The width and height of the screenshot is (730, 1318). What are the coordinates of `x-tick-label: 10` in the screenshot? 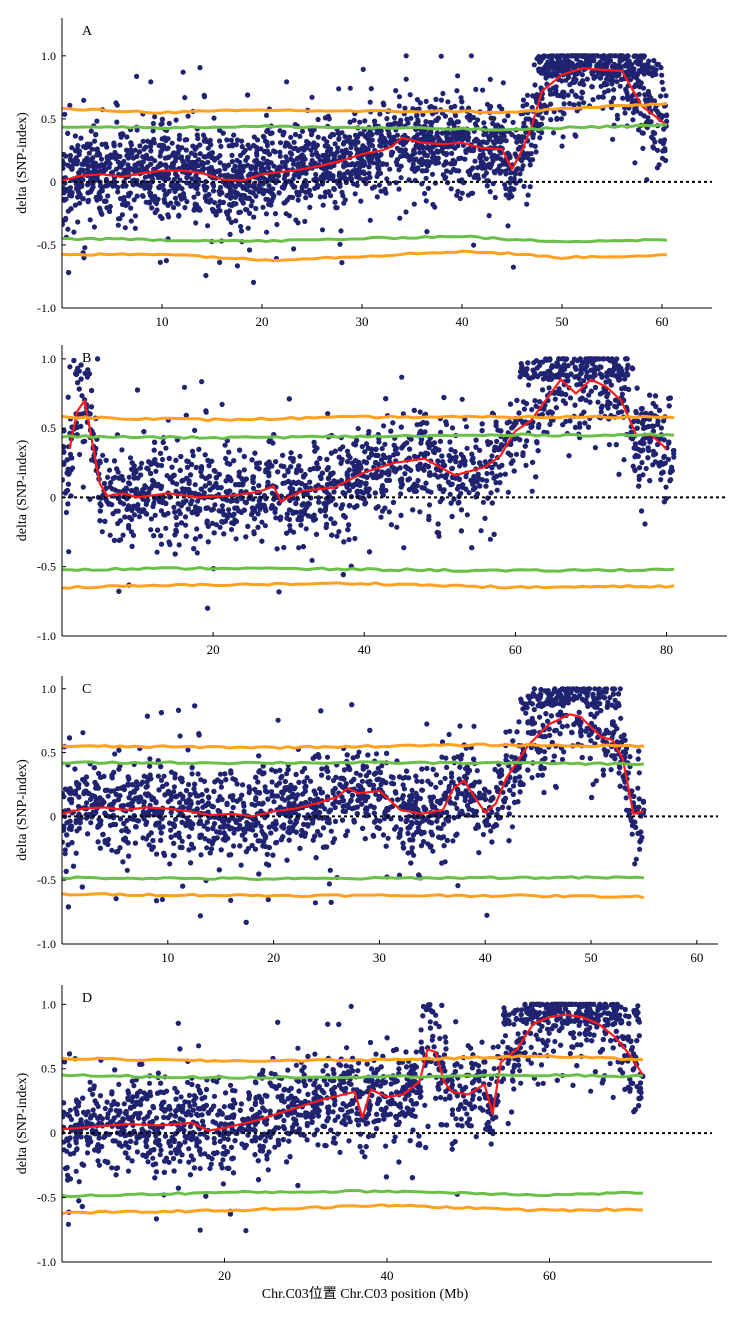 It's located at (162, 321).